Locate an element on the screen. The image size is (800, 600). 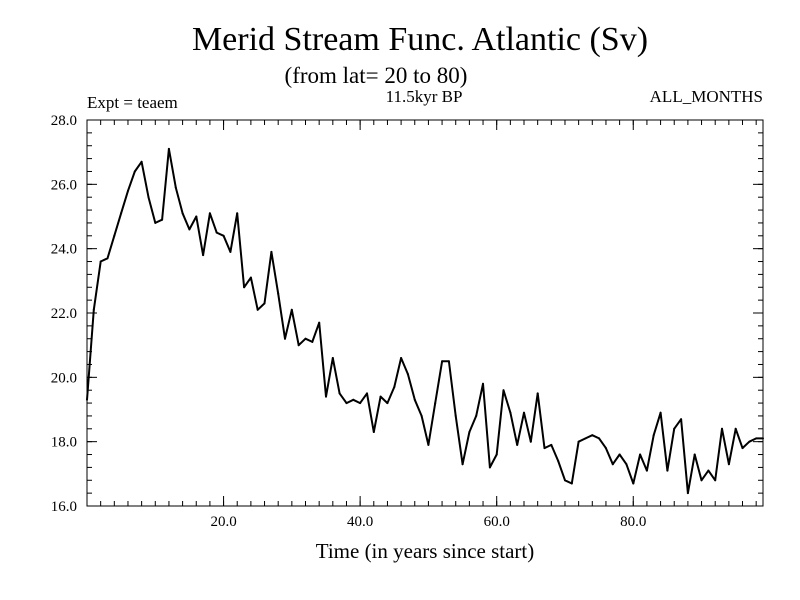
period-label: 11.5kyr BP is located at coordinates (424, 96).